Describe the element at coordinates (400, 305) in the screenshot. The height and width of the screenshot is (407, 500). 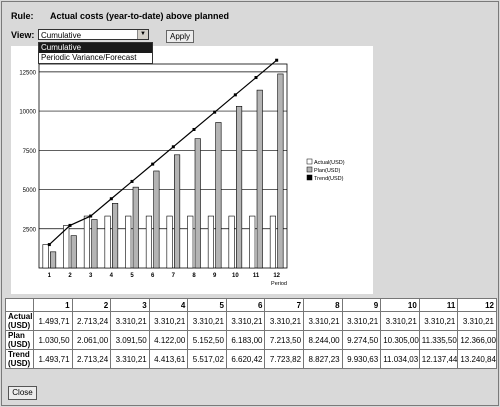
I see `column-header-period: 10` at that location.